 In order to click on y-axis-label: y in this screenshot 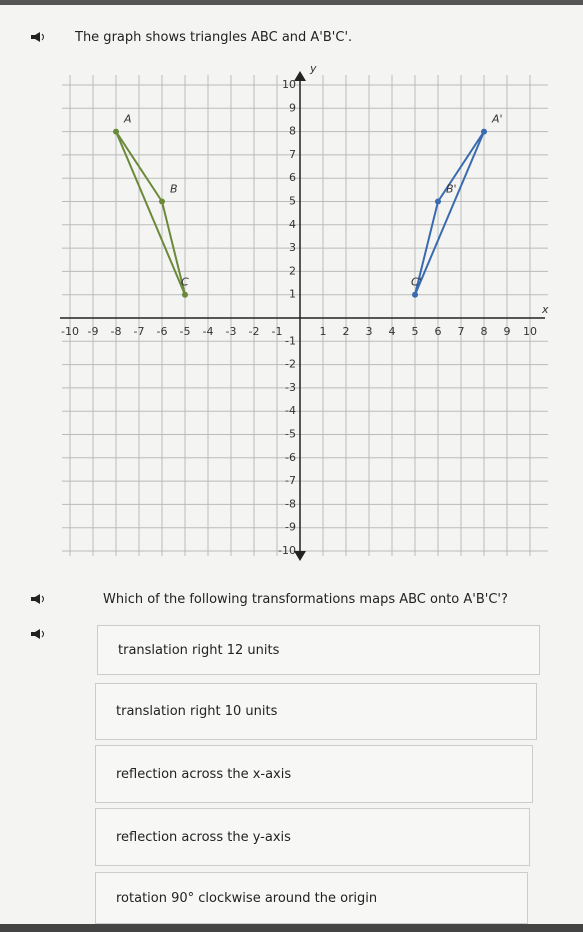, I will do `click(313, 68)`.